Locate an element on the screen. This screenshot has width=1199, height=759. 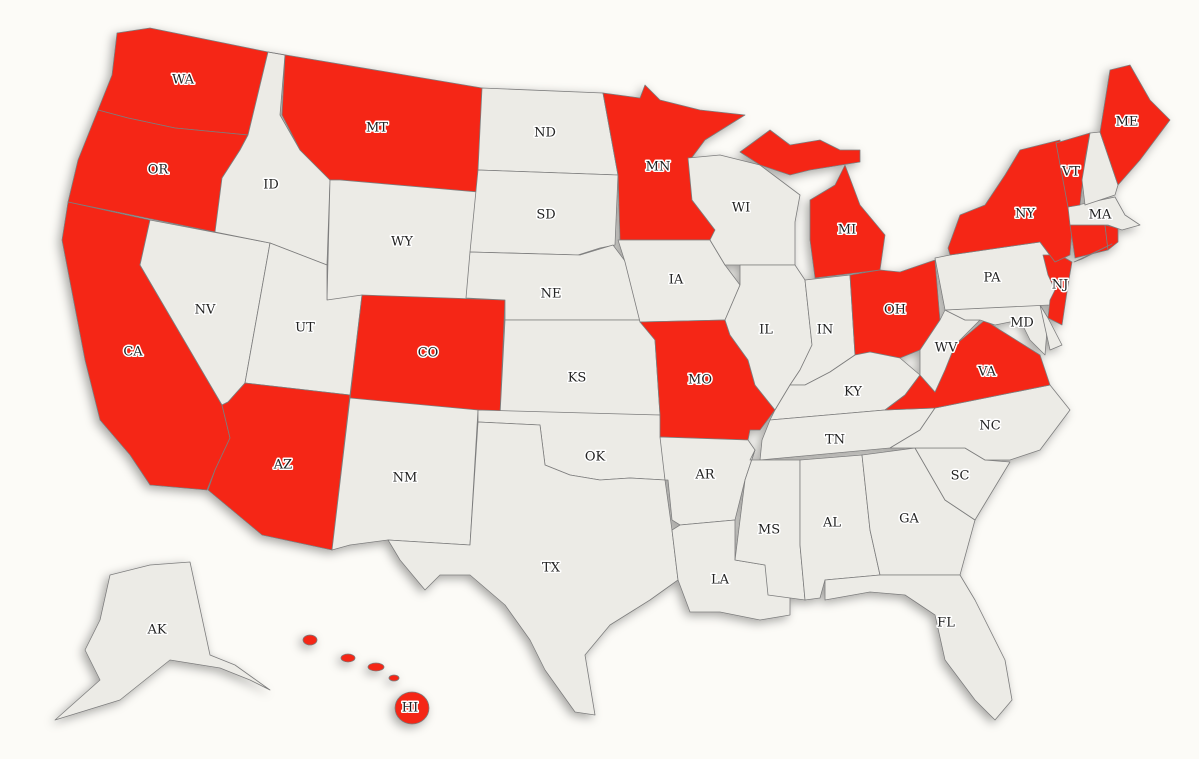
state-nd is located at coordinates (548, 131).